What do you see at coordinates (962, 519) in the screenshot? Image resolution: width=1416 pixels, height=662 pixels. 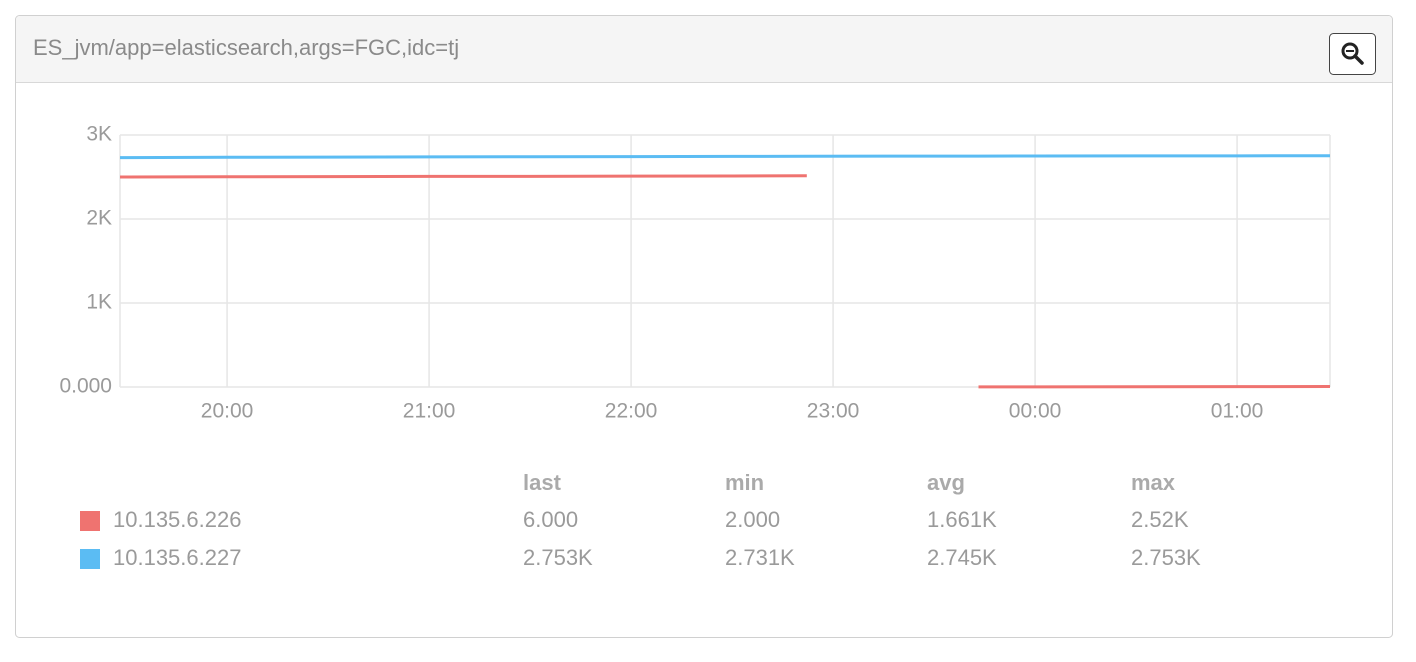 I see `legend-stat: 1.661K` at bounding box center [962, 519].